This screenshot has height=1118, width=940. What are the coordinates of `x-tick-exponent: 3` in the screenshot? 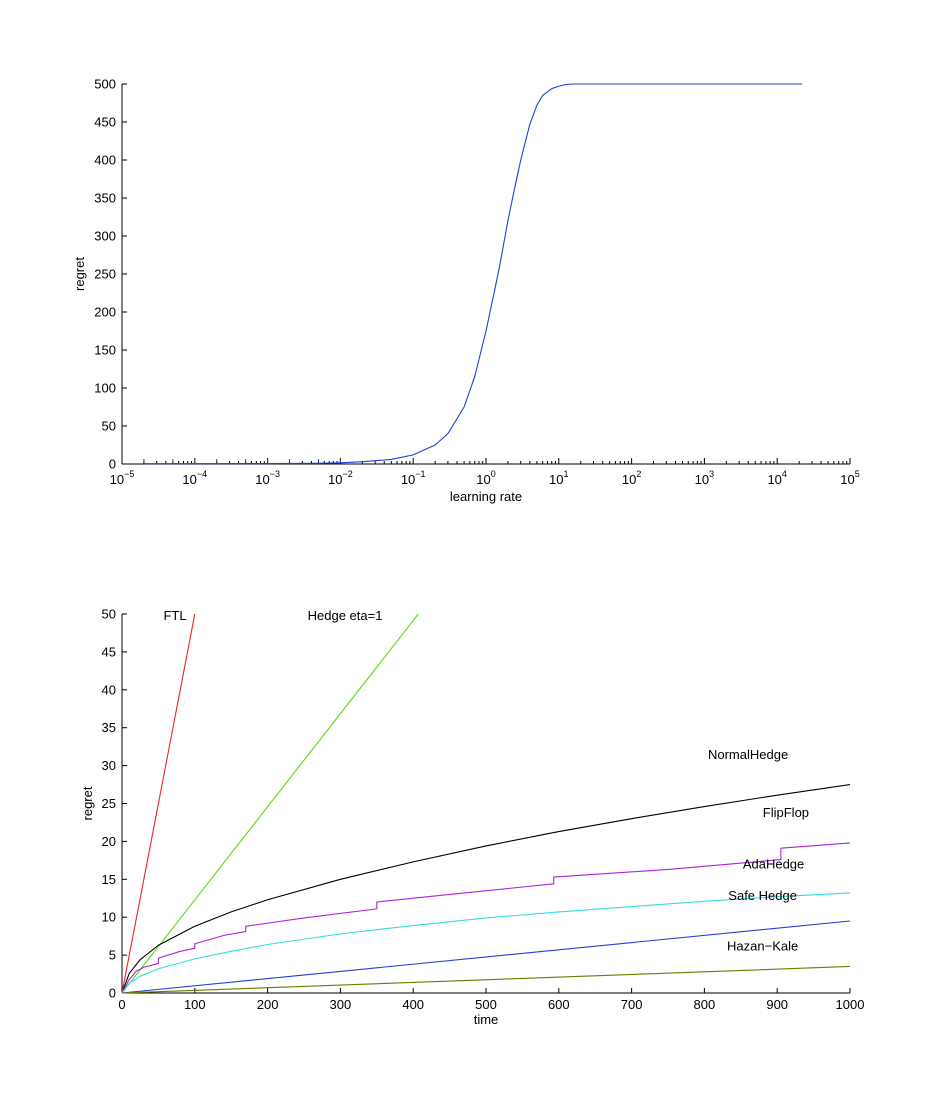 It's located at (711, 474).